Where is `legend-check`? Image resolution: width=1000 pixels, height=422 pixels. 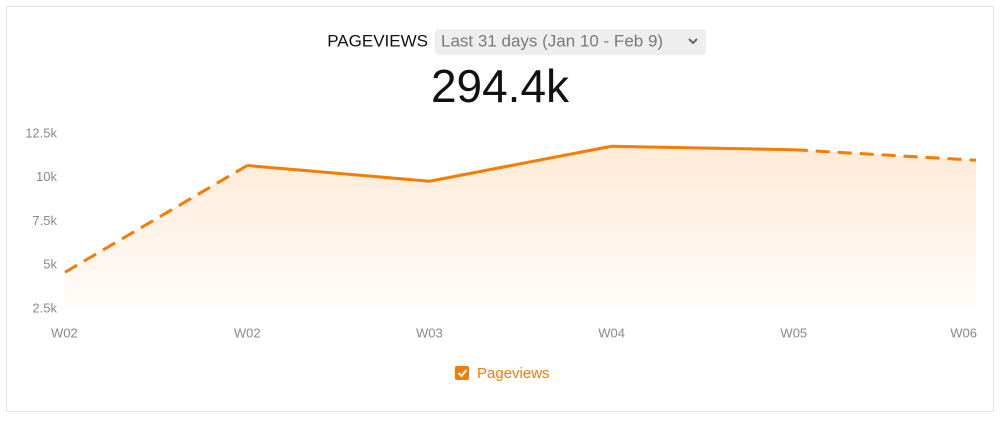
legend-check is located at coordinates (462, 373).